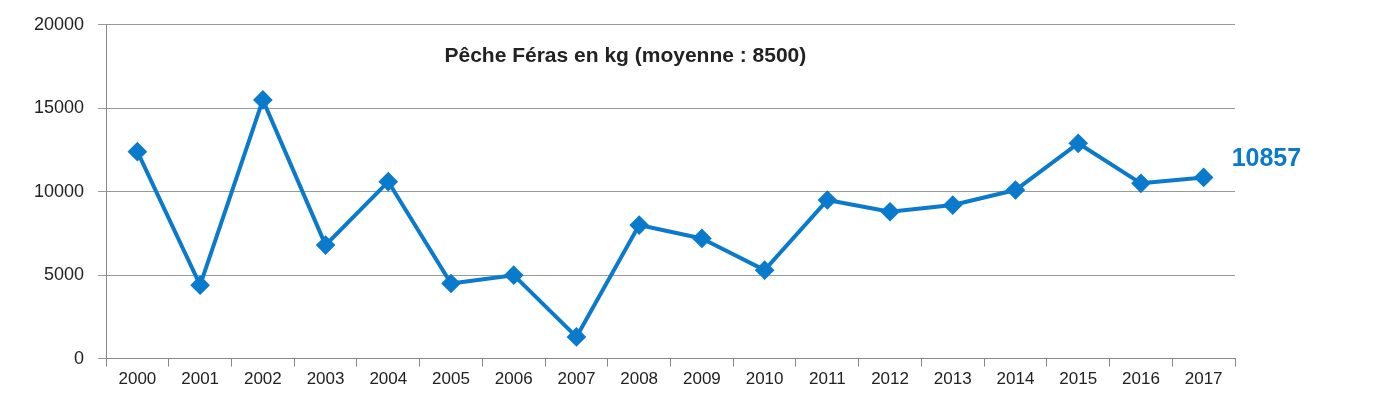 This screenshot has height=401, width=1373. Describe the element at coordinates (1078, 379) in the screenshot. I see `x-tick-label: 2015` at that location.